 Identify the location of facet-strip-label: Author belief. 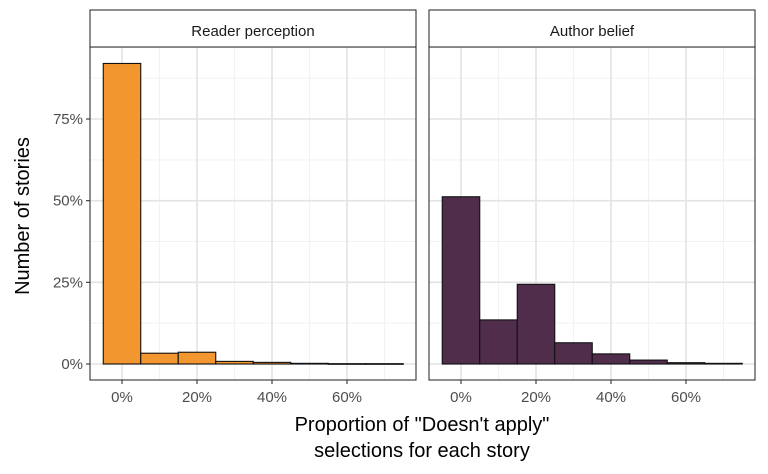
(592, 31).